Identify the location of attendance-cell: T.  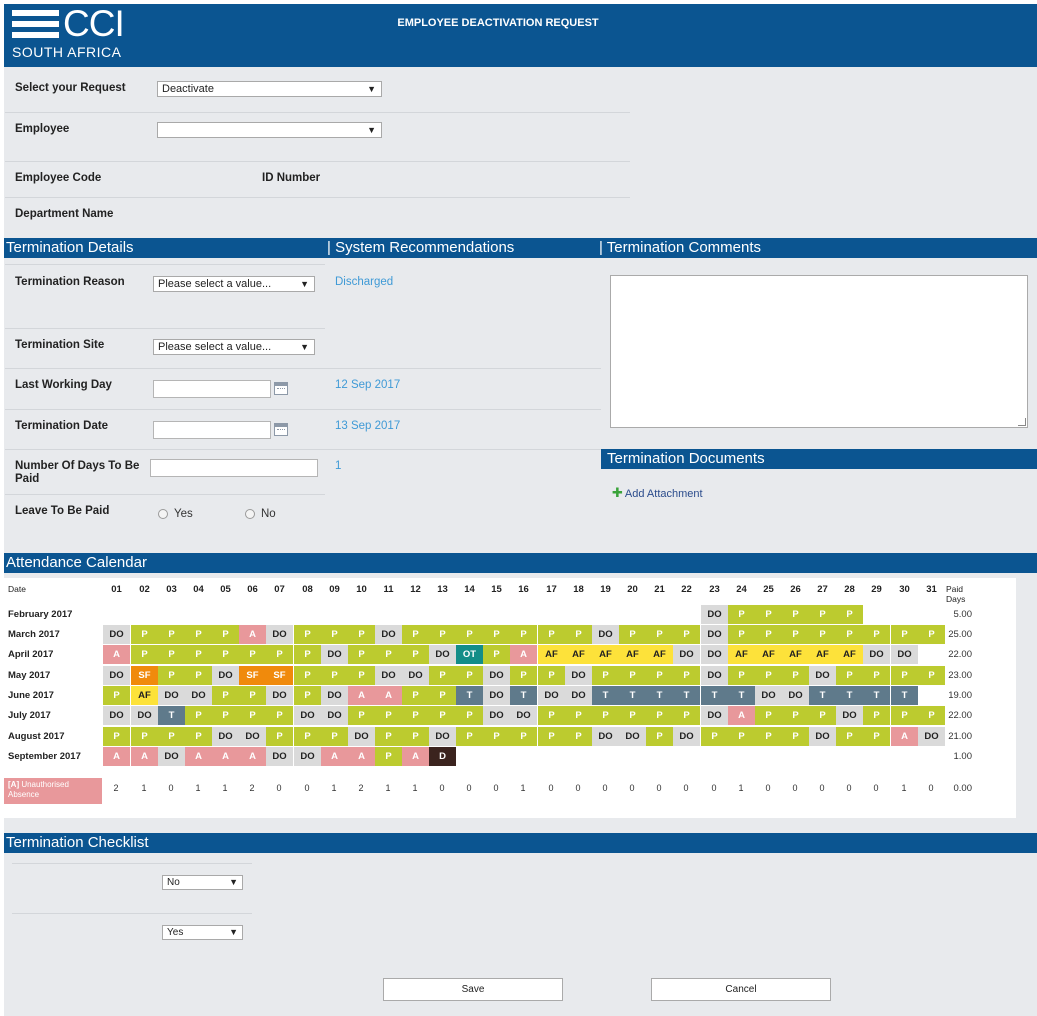
(171, 715).